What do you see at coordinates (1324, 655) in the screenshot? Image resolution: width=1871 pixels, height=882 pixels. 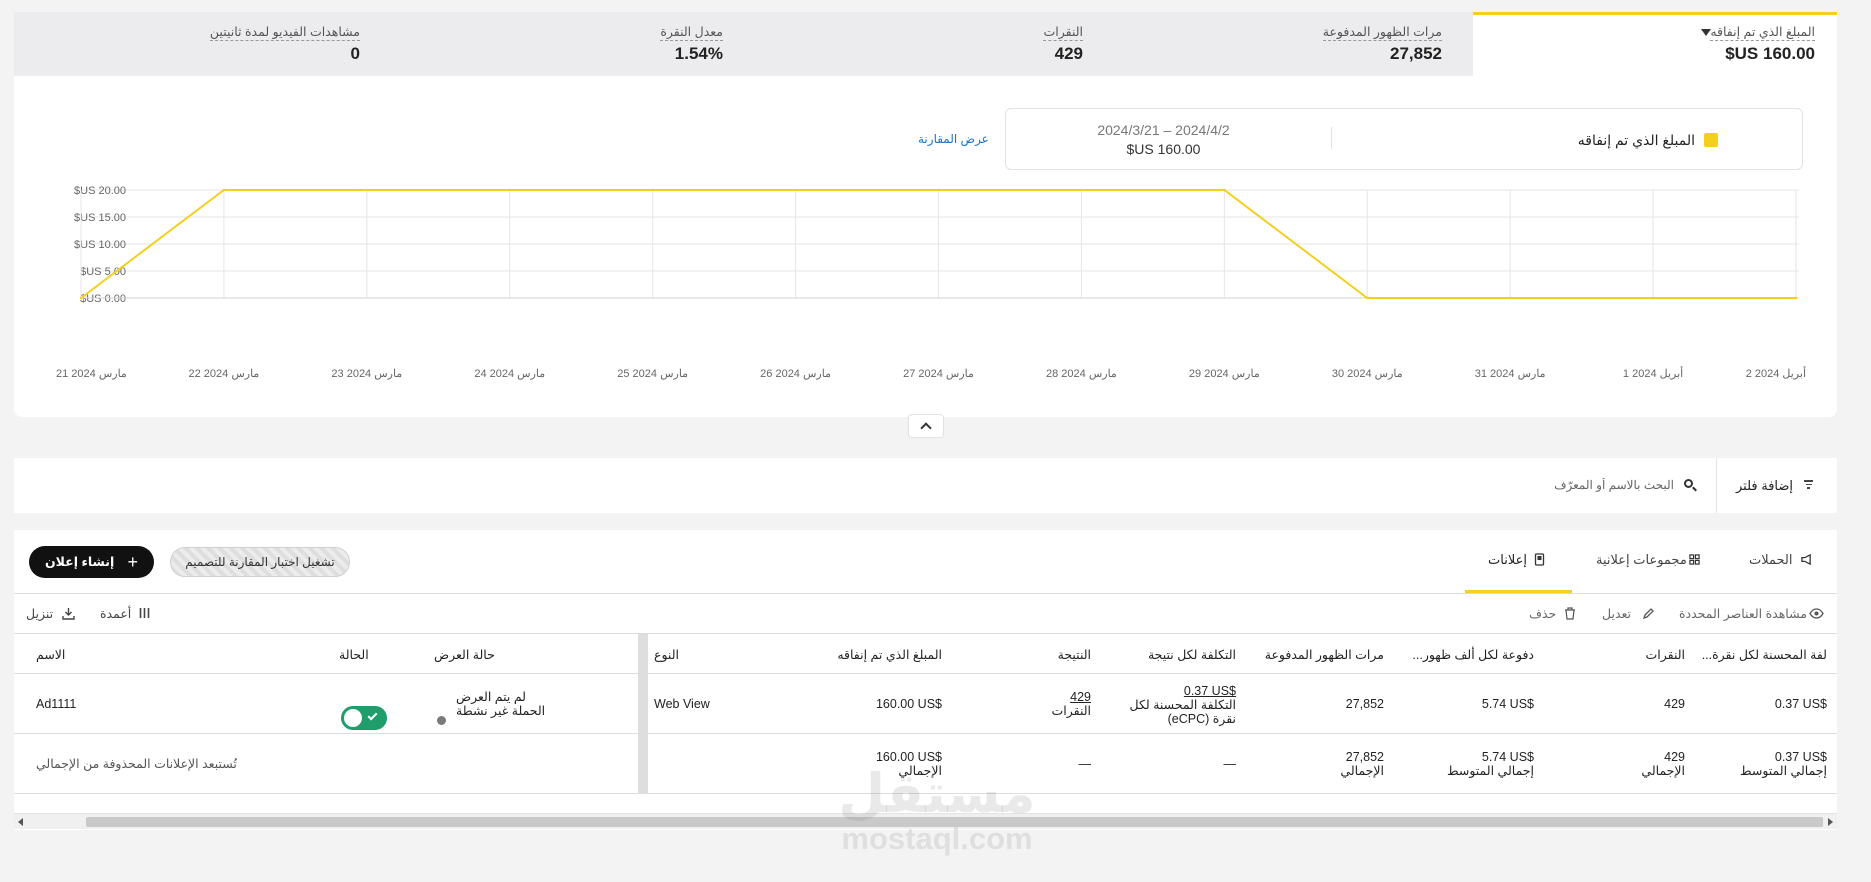 I see `col-impressions: مرات الظهور المدفوعة` at bounding box center [1324, 655].